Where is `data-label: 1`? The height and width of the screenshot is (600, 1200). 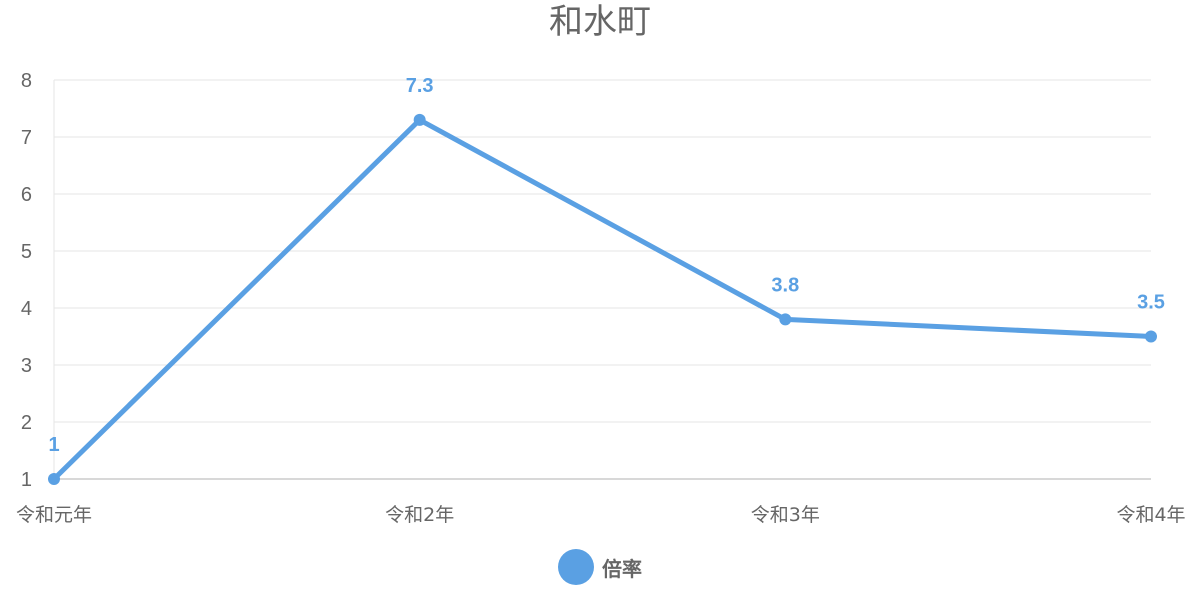 data-label: 1 is located at coordinates (53, 445).